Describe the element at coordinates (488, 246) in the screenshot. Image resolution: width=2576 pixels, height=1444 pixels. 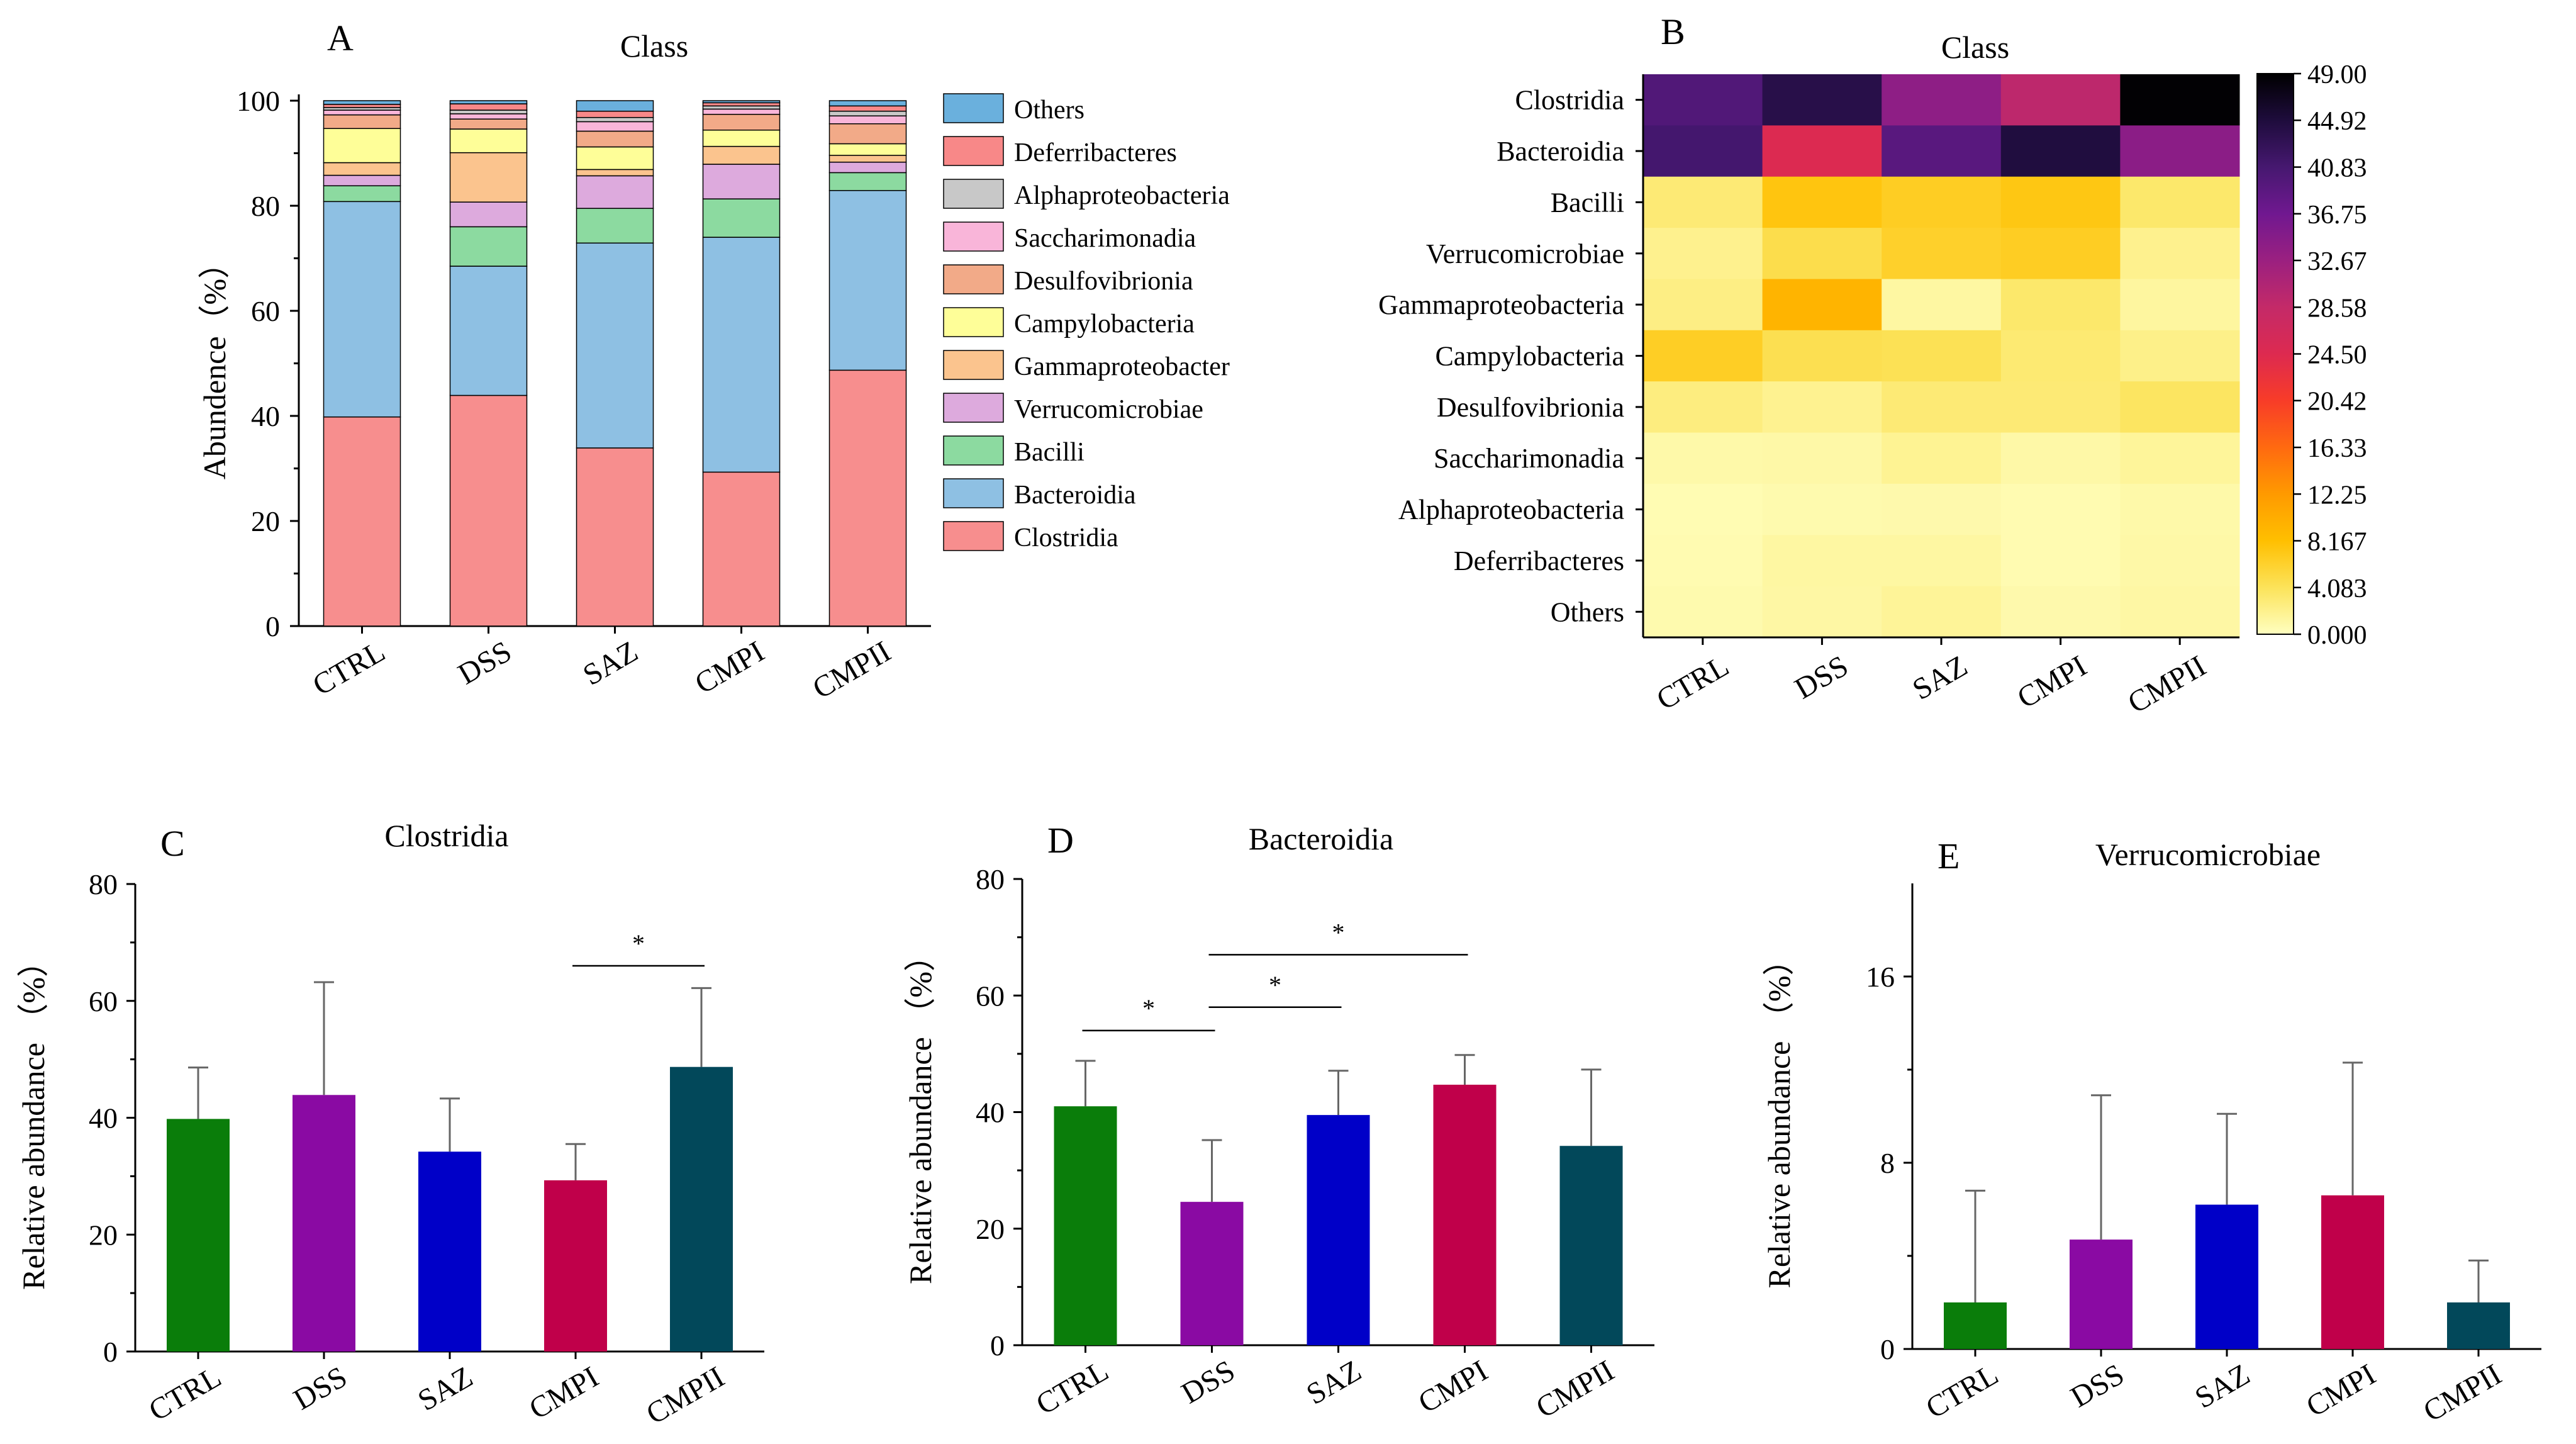
I see `bar-segment-bacilli-dss` at that location.